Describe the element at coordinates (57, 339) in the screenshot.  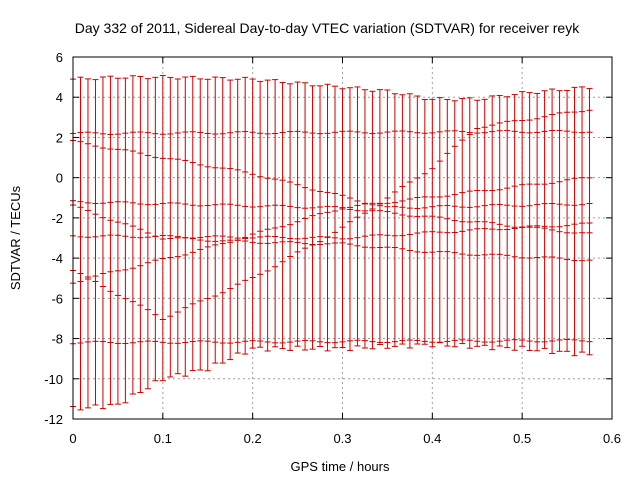
I see `y-tick-label: -8` at that location.